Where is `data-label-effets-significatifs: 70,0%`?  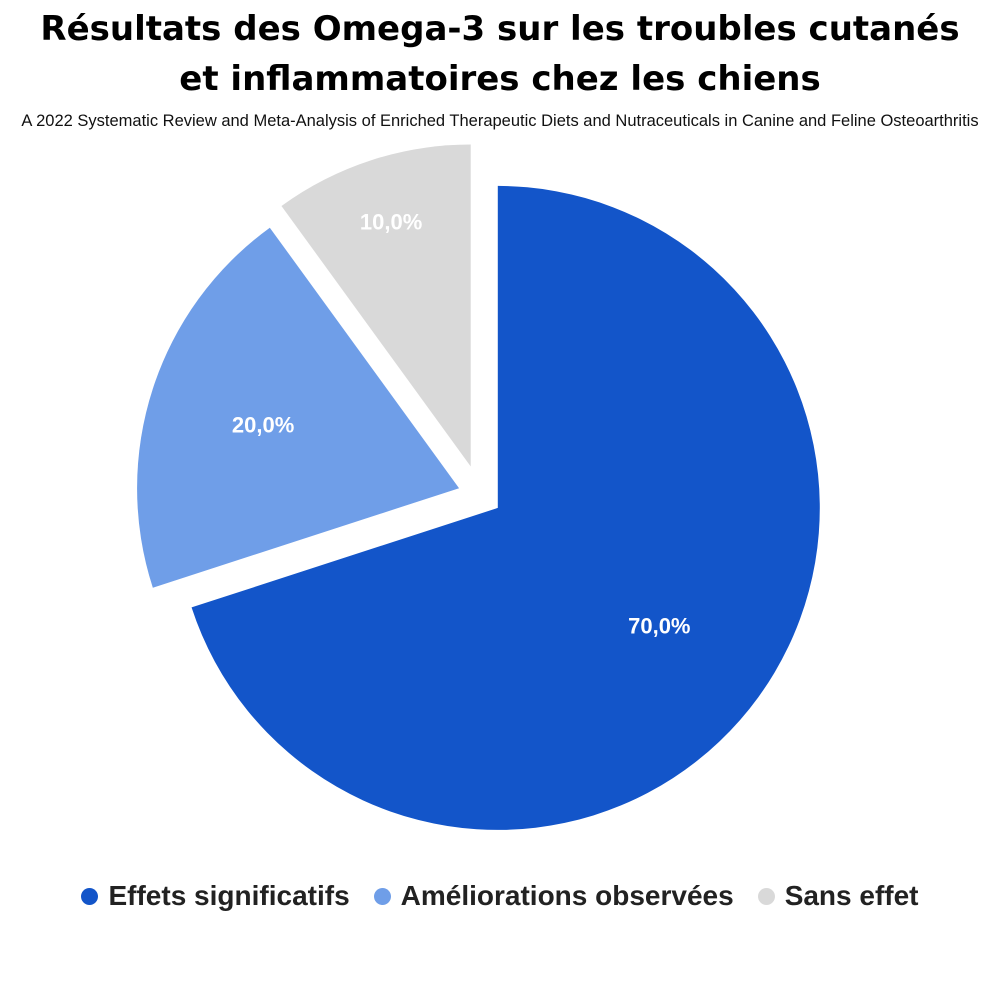
data-label-effets-significatifs: 70,0% is located at coordinates (659, 625).